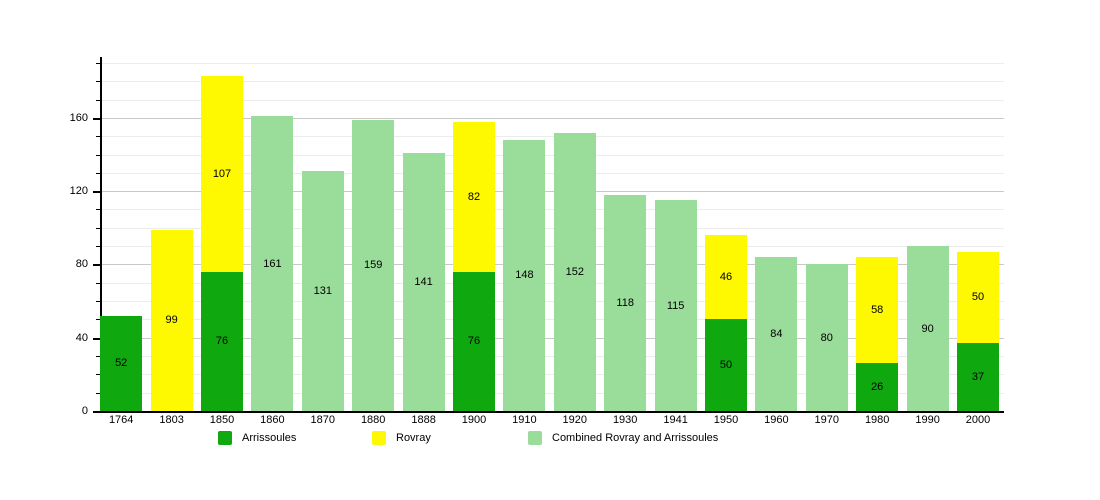 The image size is (1100, 500). What do you see at coordinates (625, 420) in the screenshot?
I see `x-axis-tick-label: 1930` at bounding box center [625, 420].